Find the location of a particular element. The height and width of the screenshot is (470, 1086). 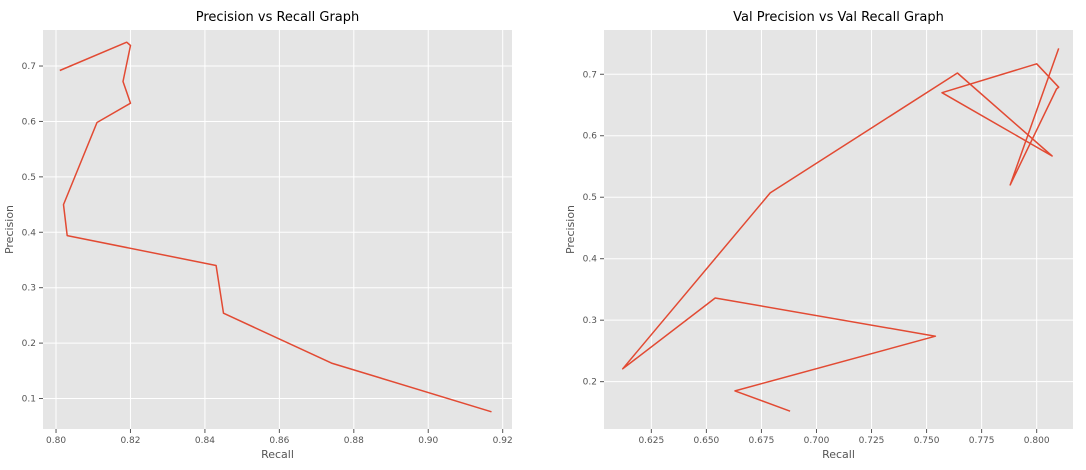

x-tick-label: 0.88 is located at coordinates (354, 441).